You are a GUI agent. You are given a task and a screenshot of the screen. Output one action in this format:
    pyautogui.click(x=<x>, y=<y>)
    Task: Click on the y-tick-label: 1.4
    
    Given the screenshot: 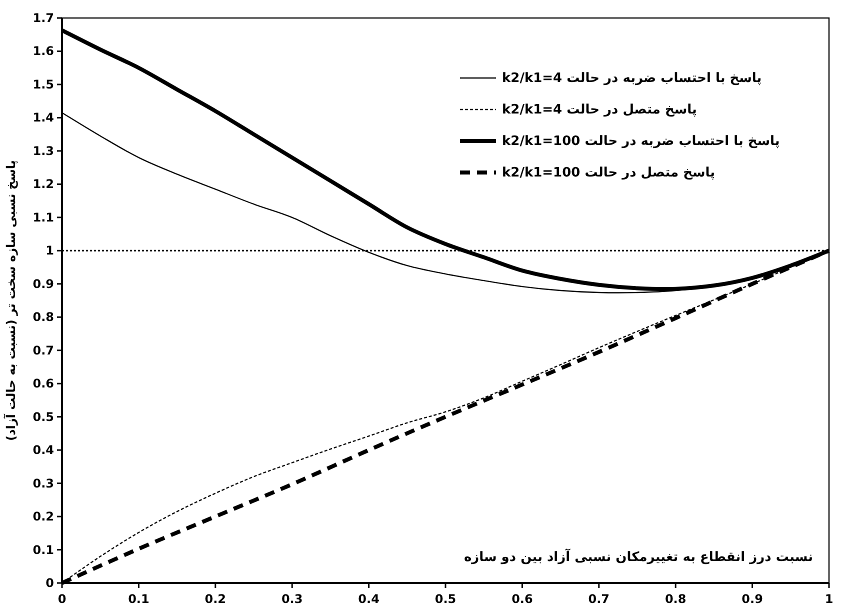 What is the action you would take?
    pyautogui.click(x=43, y=117)
    